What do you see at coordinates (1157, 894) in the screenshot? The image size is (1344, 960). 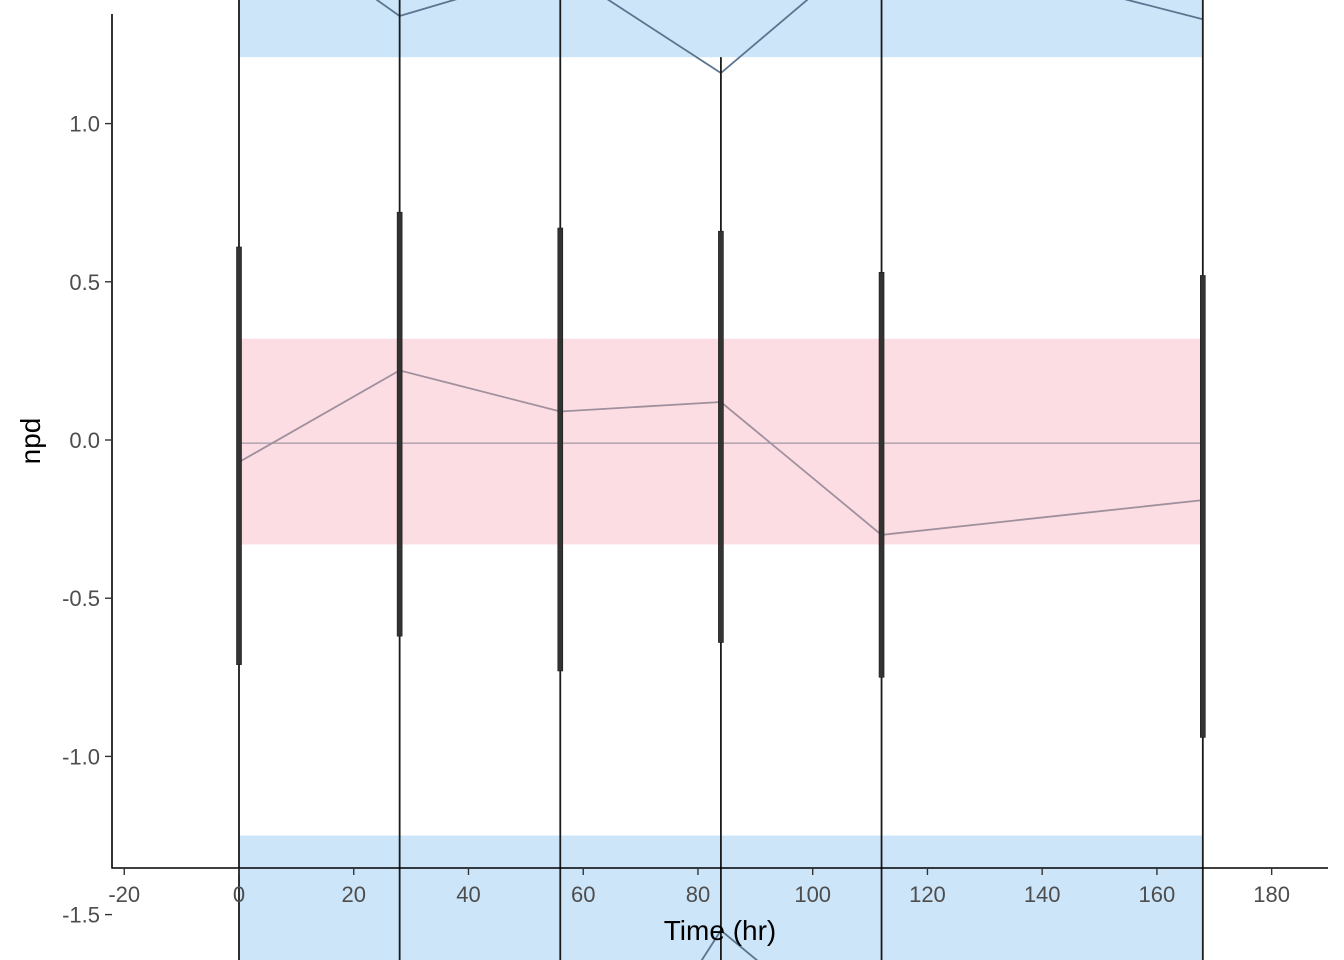 I see `x-tick-label: 160` at bounding box center [1157, 894].